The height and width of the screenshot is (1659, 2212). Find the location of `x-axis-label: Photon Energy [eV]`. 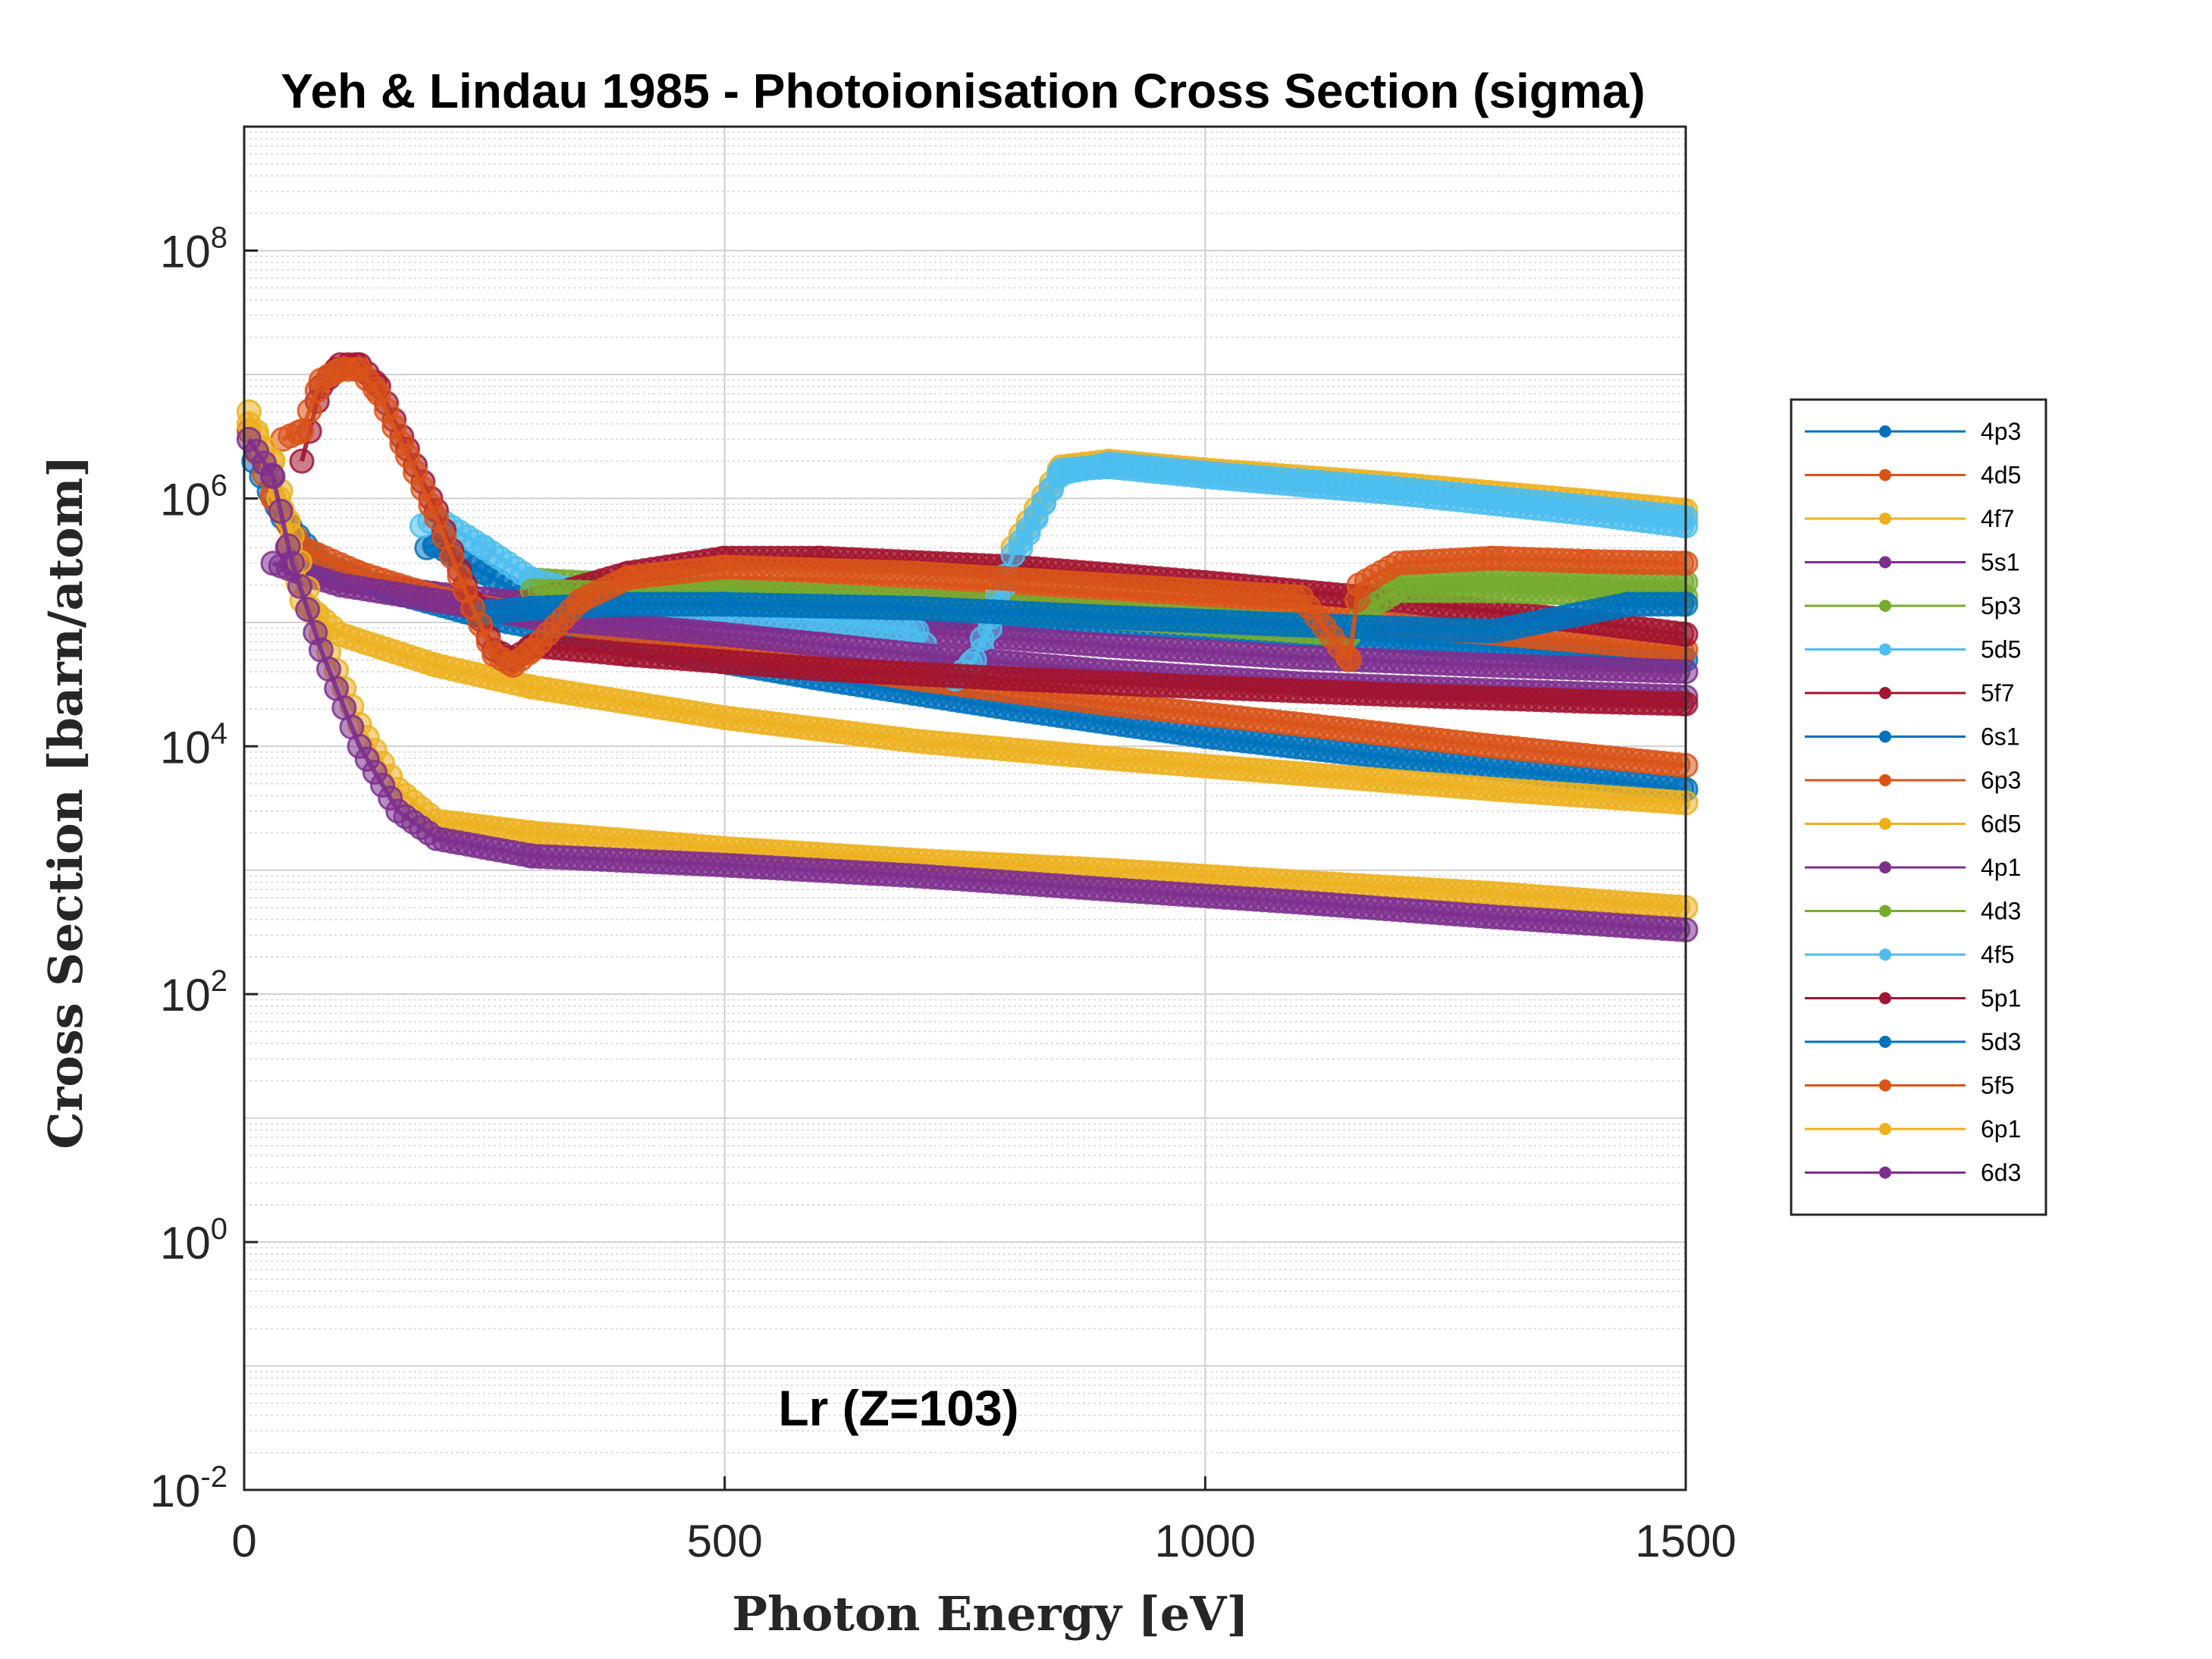

x-axis-label: Photon Energy [eV] is located at coordinates (990, 1614).